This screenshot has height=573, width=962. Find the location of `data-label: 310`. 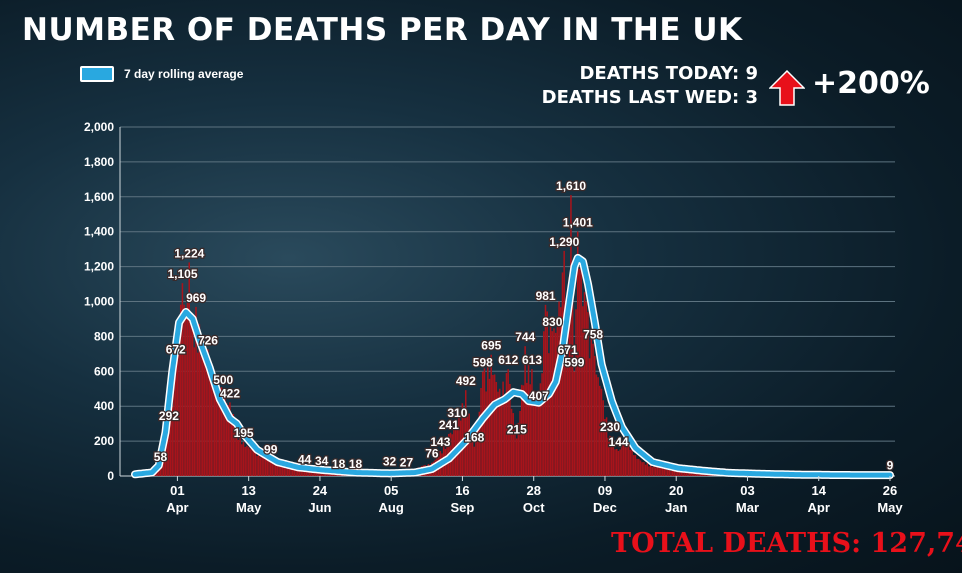

data-label: 310 is located at coordinates (457, 413).